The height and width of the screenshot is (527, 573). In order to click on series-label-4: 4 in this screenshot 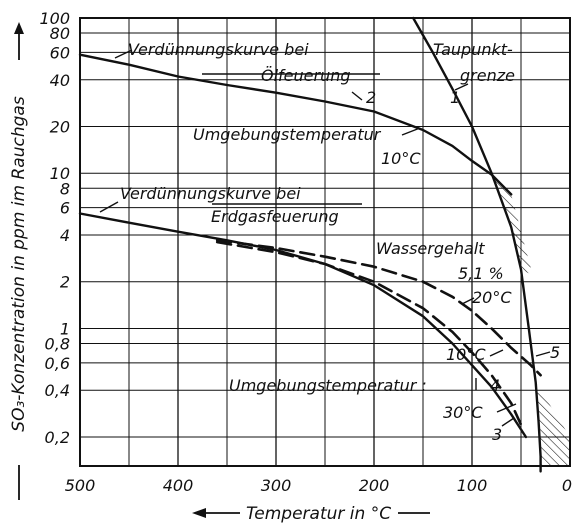, I will do `click(495, 385)`.